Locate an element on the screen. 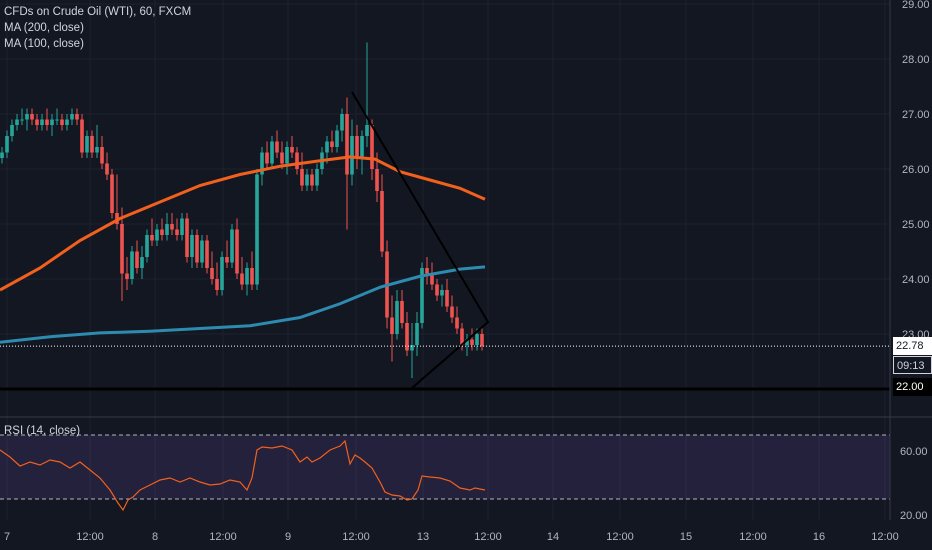 Image resolution: width=932 pixels, height=550 pixels. price-tick-label: 27.00 is located at coordinates (916, 115).